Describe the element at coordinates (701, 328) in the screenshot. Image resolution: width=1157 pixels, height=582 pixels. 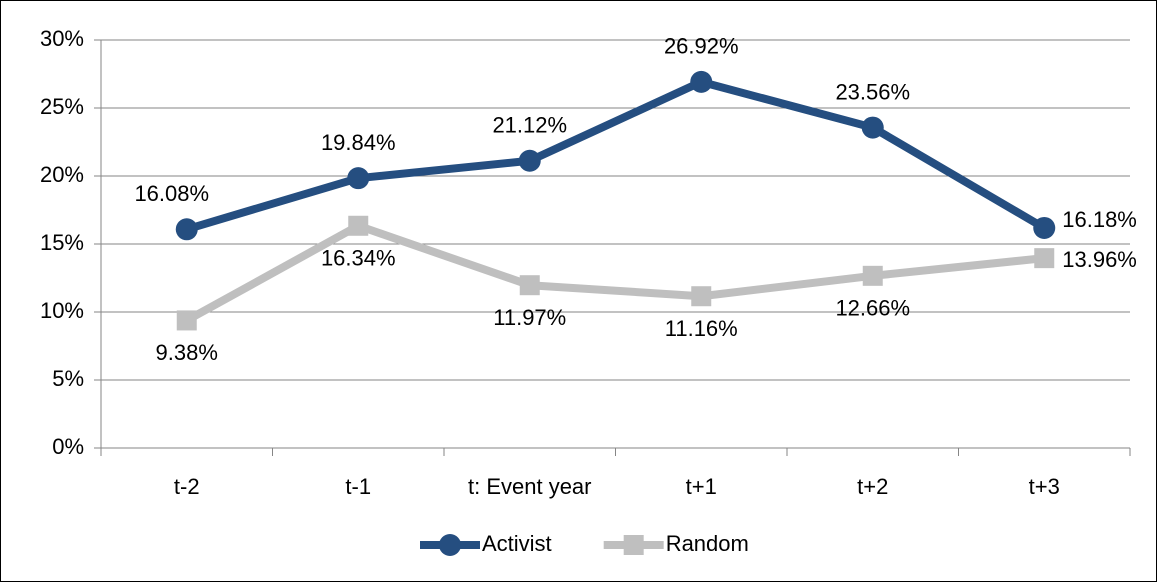
I see `data-label: 11.16%` at that location.